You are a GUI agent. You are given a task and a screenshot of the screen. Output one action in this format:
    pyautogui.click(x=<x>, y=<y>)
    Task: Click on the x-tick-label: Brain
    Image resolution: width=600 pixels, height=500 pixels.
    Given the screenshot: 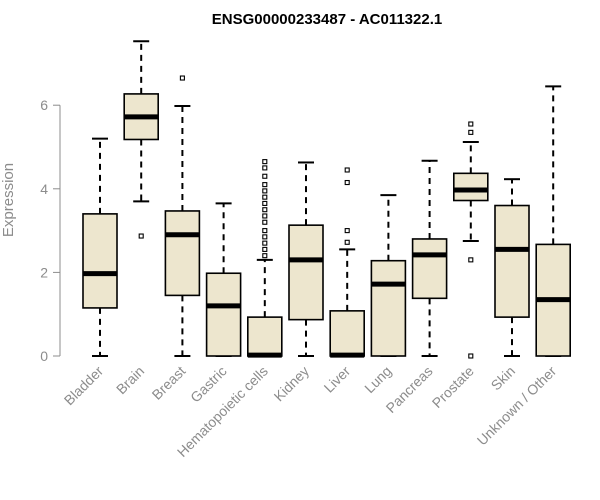 What is the action you would take?
    pyautogui.click(x=130, y=380)
    